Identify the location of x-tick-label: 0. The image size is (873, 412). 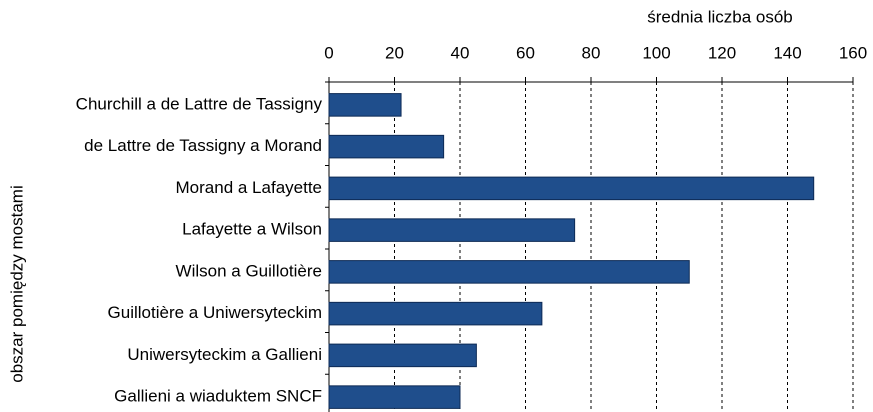
(328, 52).